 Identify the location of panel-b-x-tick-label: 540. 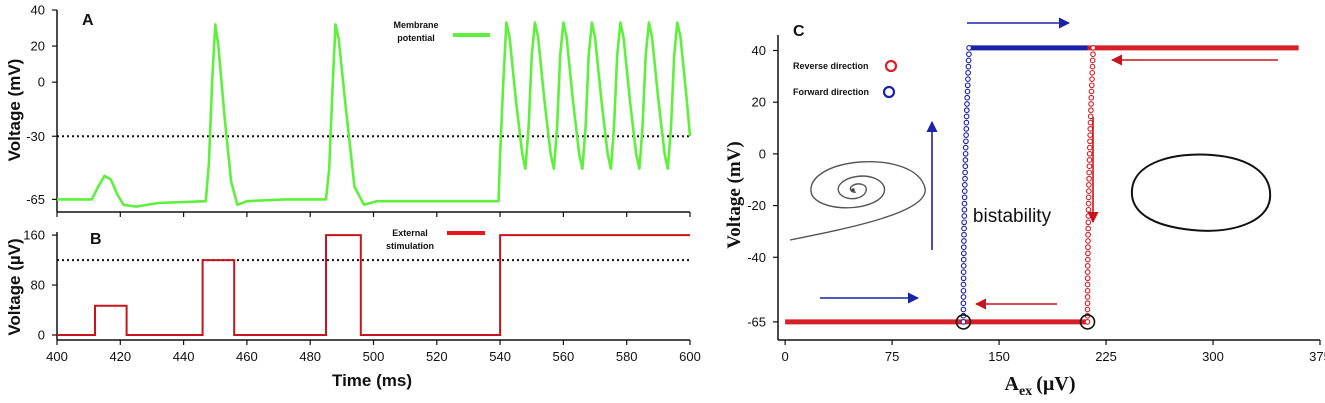
(500, 356).